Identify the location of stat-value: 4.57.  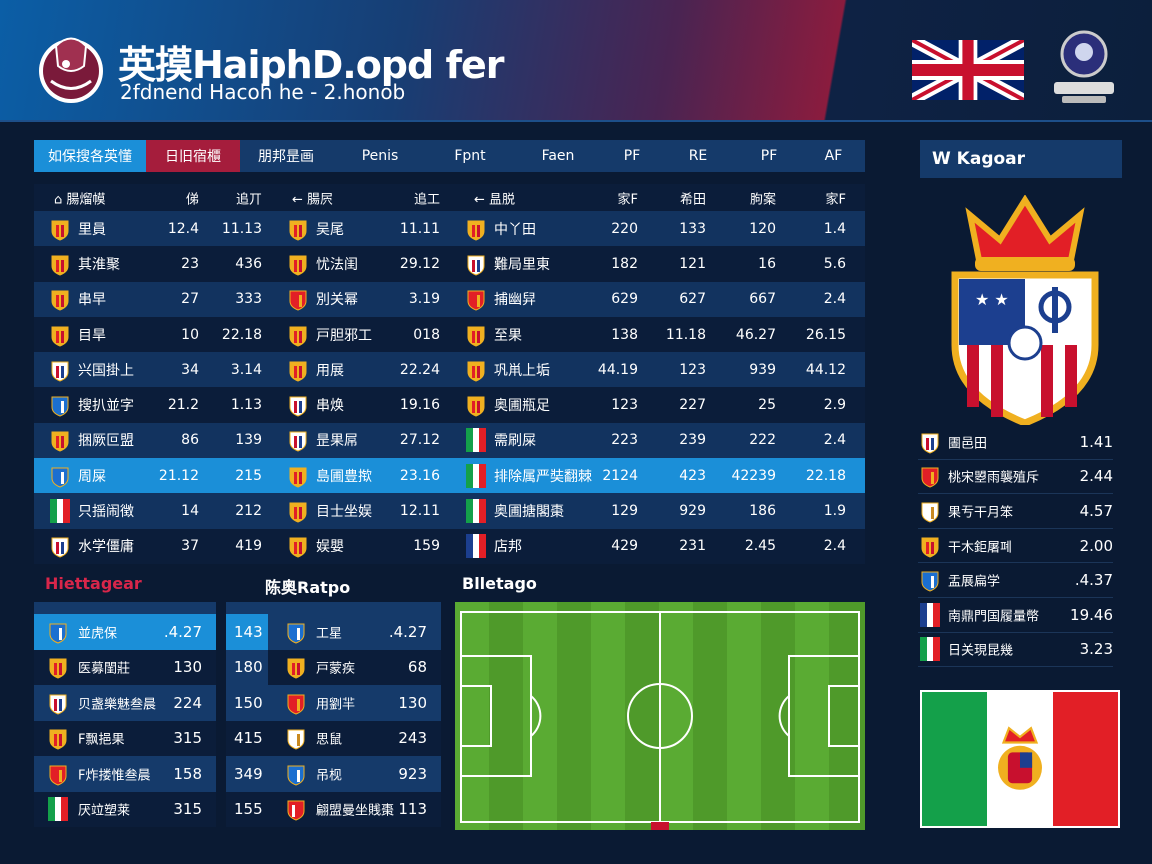
(1096, 510).